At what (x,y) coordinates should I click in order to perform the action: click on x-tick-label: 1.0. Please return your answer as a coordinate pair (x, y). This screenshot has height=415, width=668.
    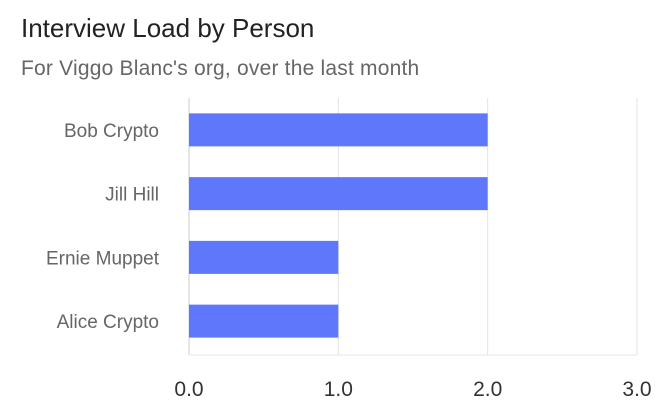
    Looking at the image, I should click on (338, 389).